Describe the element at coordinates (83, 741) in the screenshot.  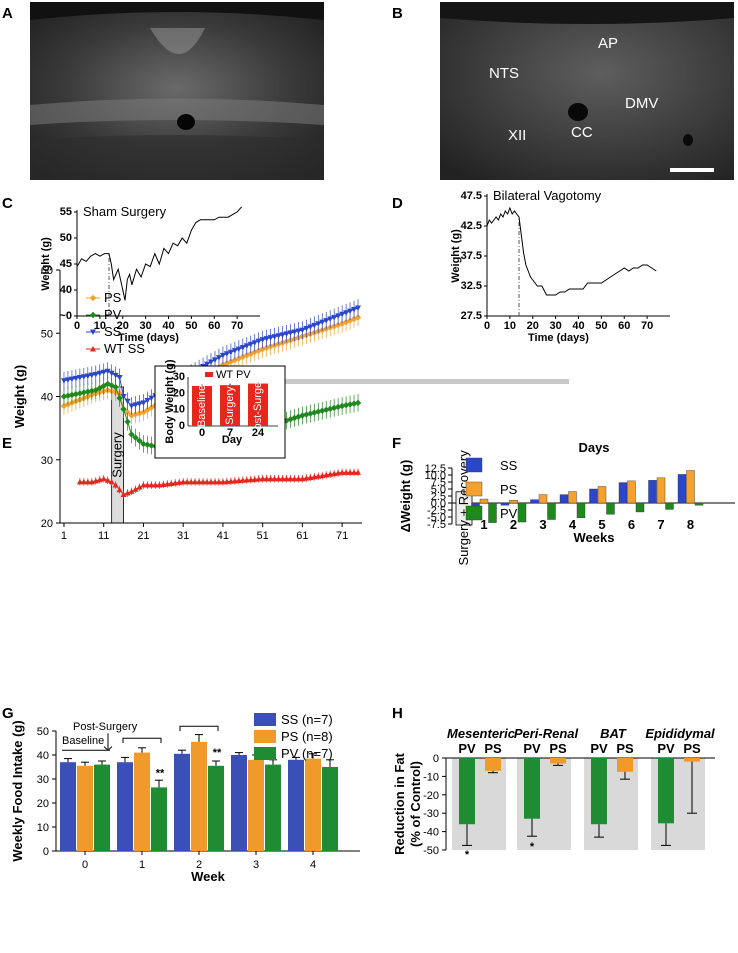
I see `baseline-label: Baseline` at that location.